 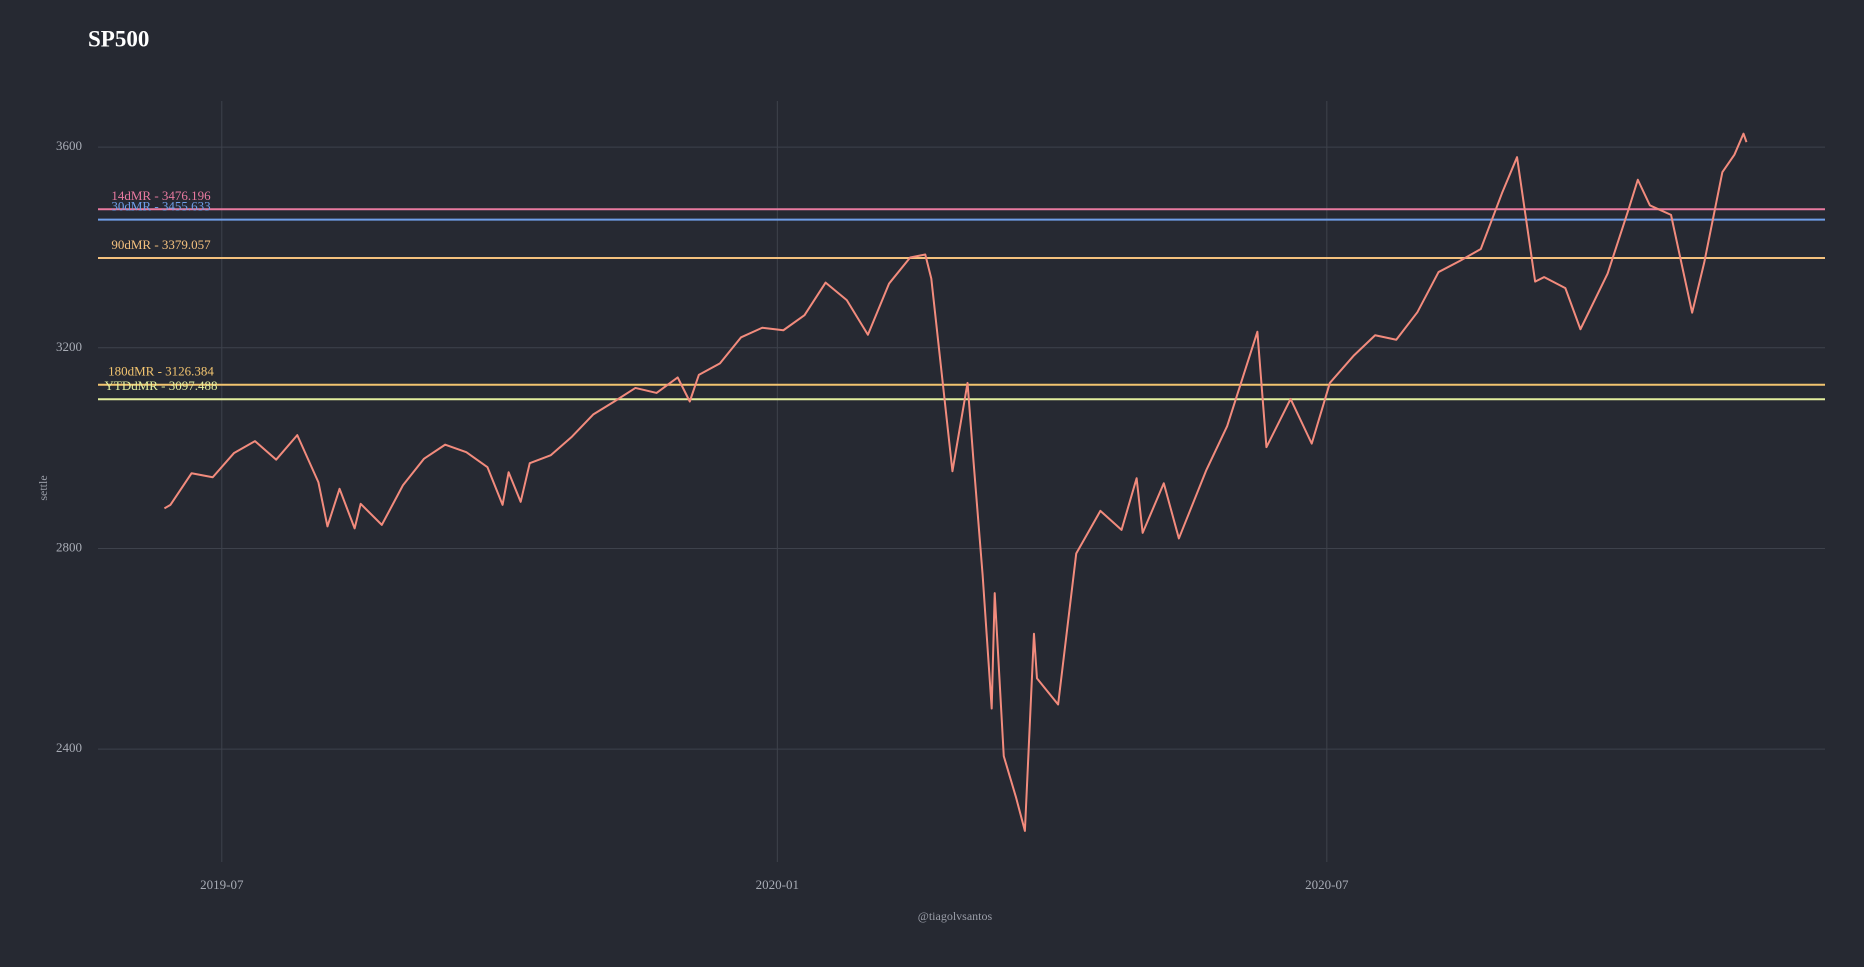 I want to click on y-axis-title: settle, so click(x=43, y=487).